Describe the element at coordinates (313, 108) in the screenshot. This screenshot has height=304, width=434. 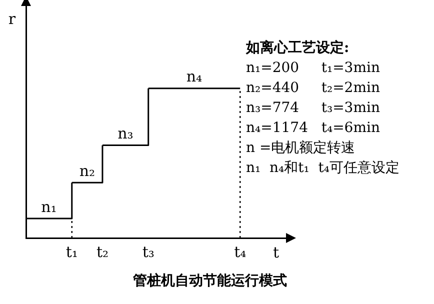
I see `annotation: n₃=774 t₃=3min` at that location.